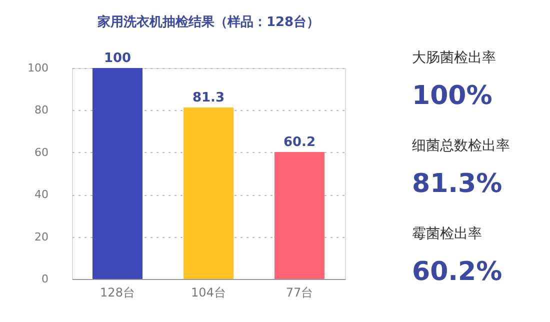 This screenshot has height=322, width=550. I want to click on text: 大肠菌检出率, so click(454, 58).